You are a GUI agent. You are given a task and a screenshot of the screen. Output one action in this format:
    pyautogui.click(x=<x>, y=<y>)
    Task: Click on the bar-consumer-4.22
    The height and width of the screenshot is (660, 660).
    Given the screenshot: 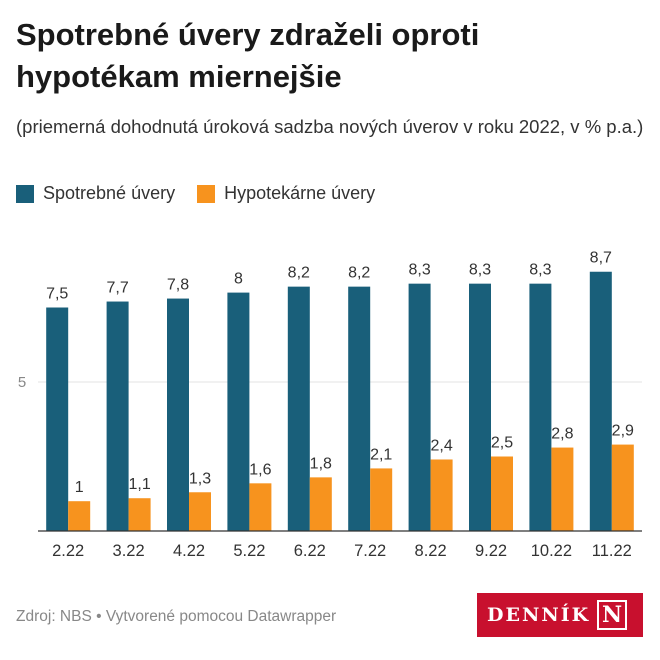 What is the action you would take?
    pyautogui.click(x=178, y=414)
    